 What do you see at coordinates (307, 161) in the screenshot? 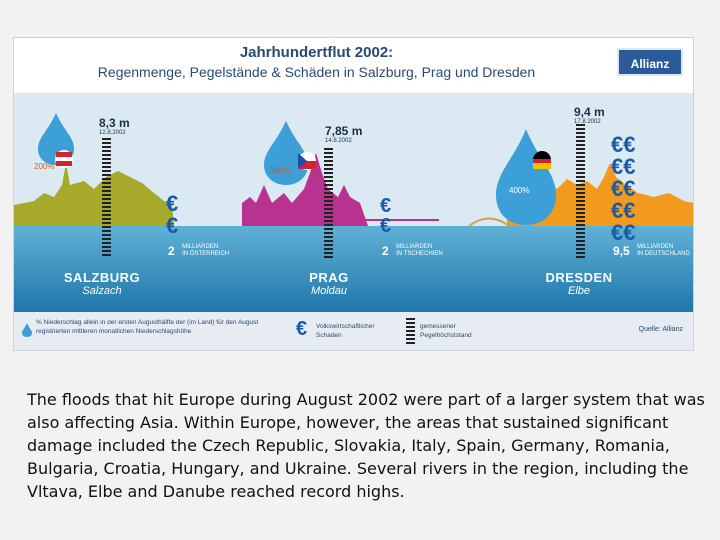
I see `czech-flag-icon` at bounding box center [307, 161].